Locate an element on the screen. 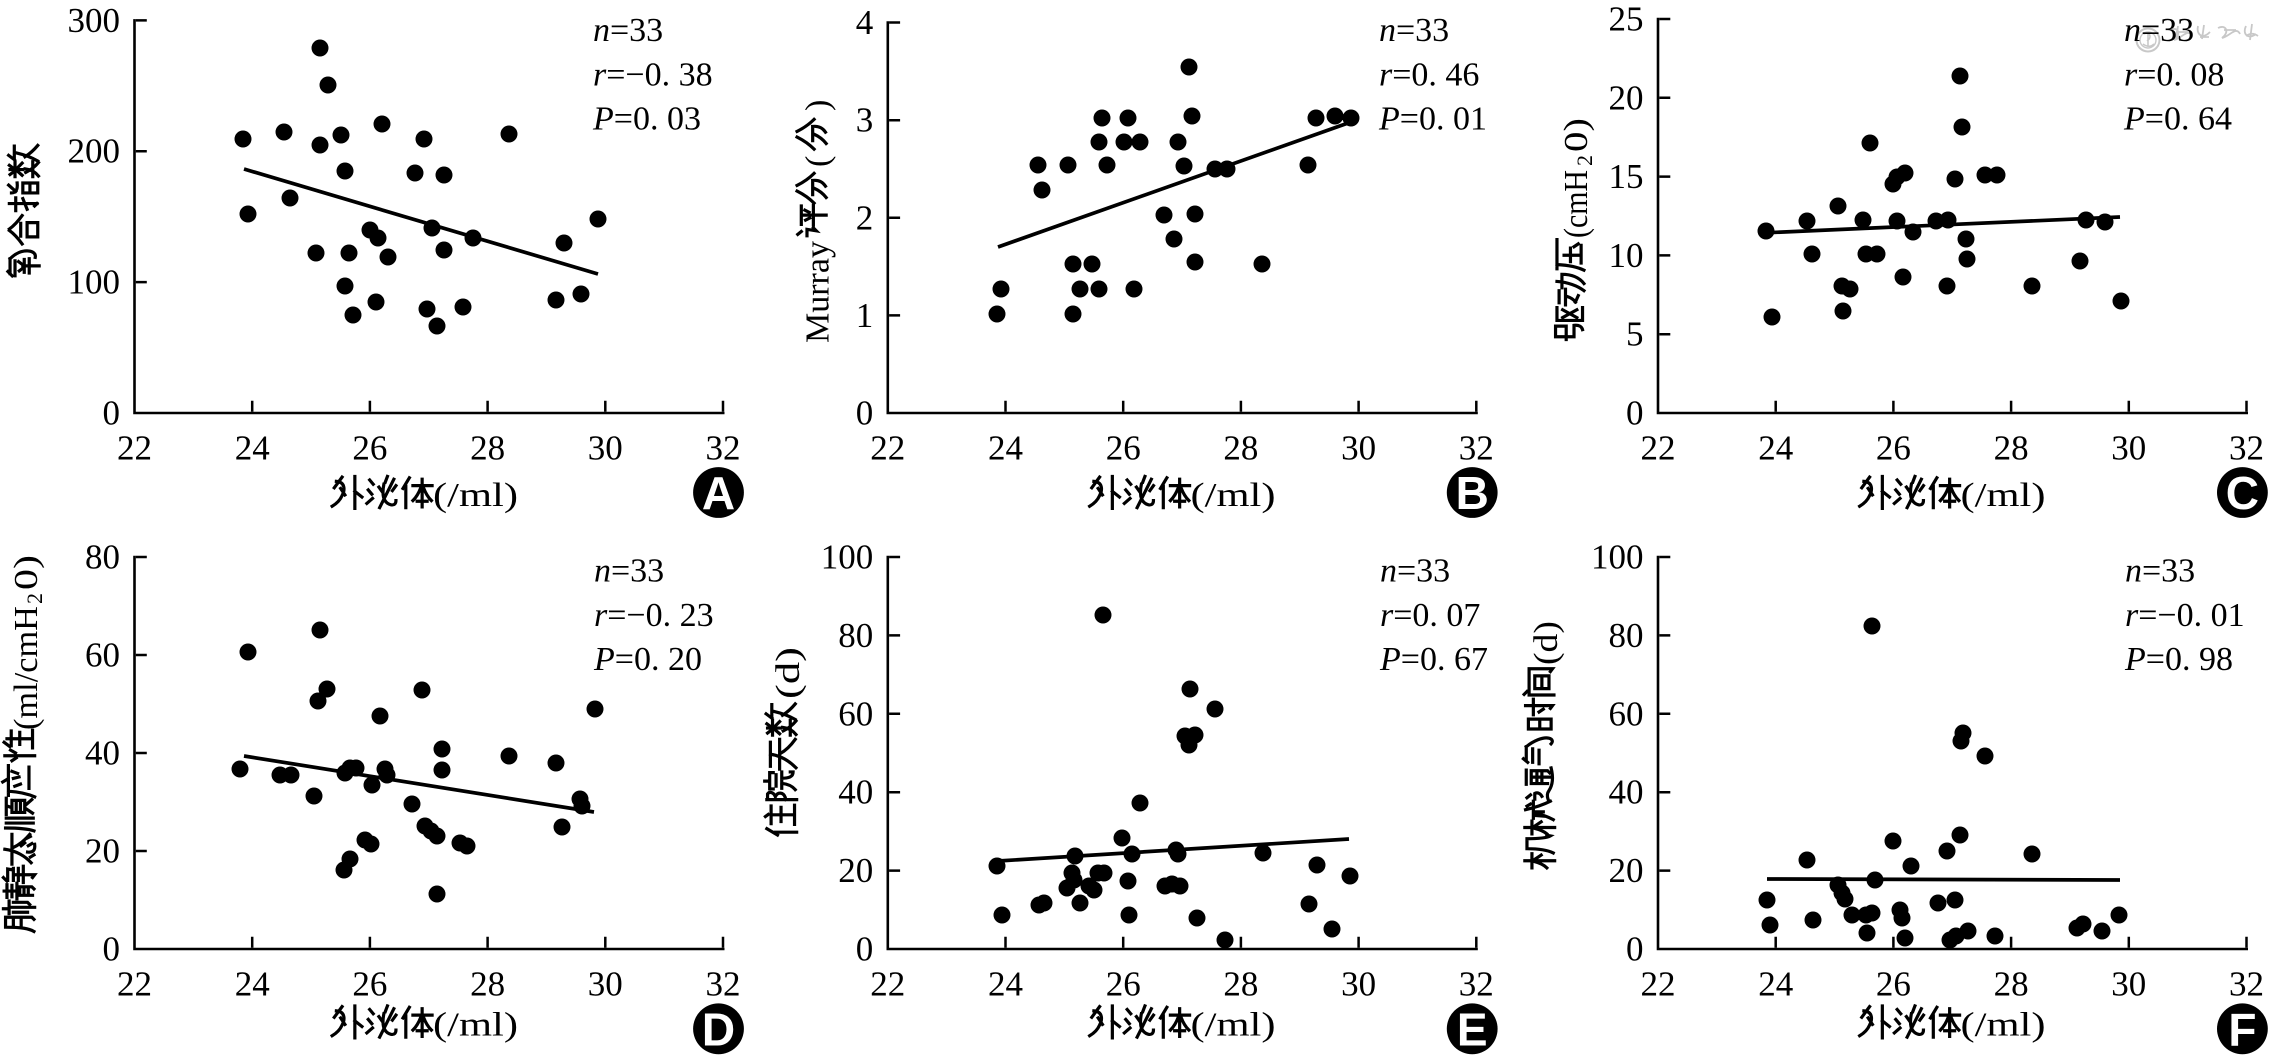 The height and width of the screenshot is (1059, 2274). svg-text: 10 is located at coordinates (1626, 255).